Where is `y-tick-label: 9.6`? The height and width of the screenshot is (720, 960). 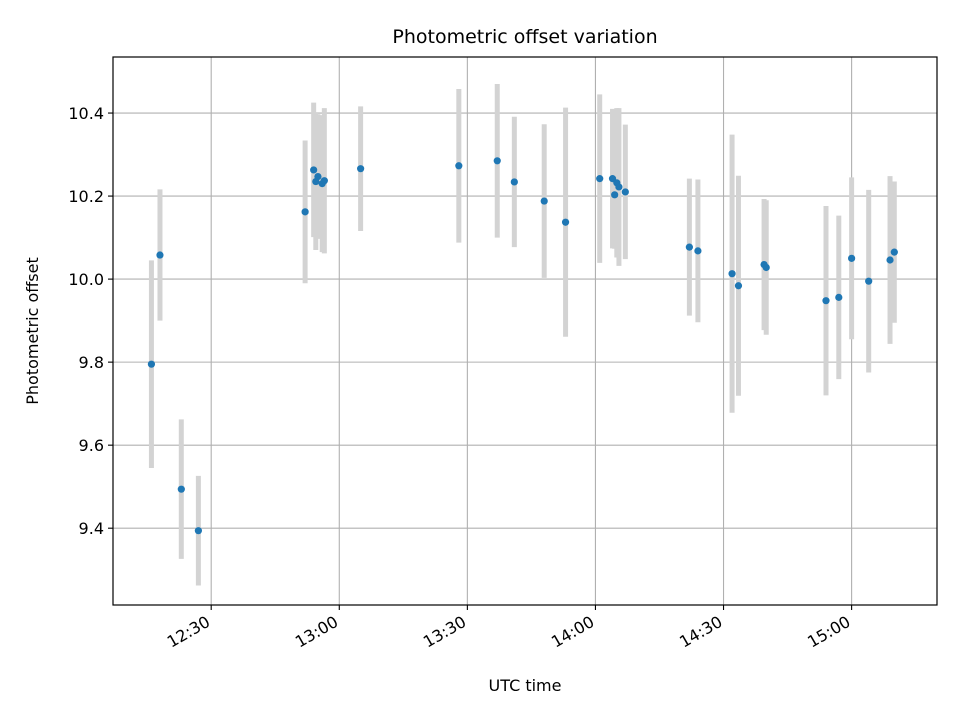 y-tick-label: 9.6 is located at coordinates (91, 445).